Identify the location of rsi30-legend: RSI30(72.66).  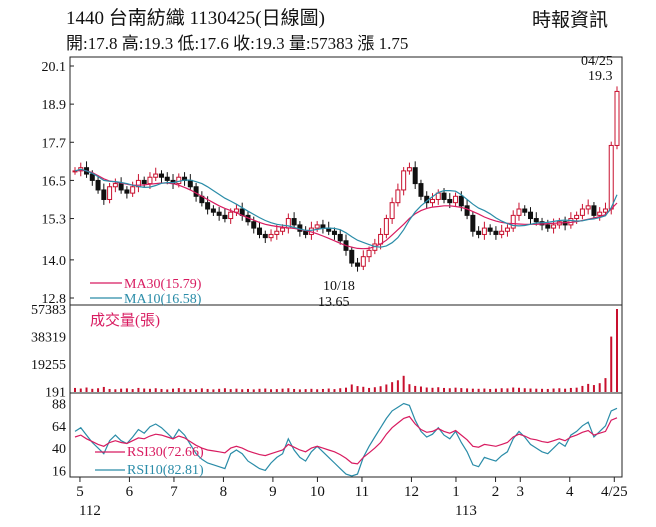
(165, 452).